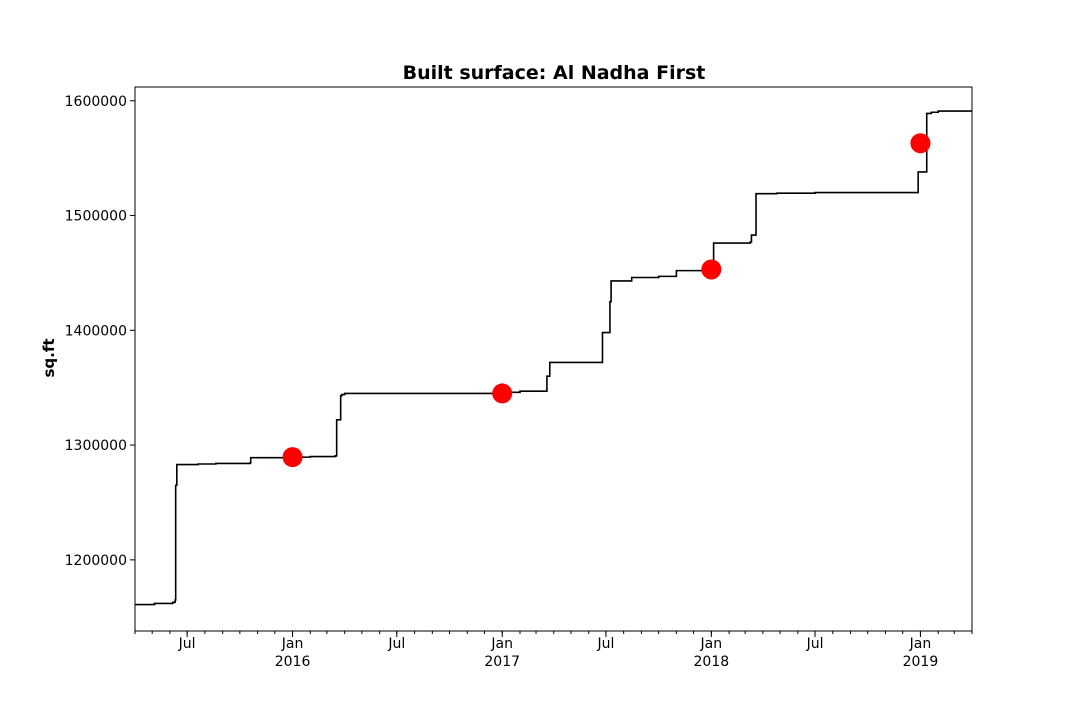 The height and width of the screenshot is (720, 1080). What do you see at coordinates (96, 217) in the screenshot?
I see `y-tick-label: 1500000` at bounding box center [96, 217].